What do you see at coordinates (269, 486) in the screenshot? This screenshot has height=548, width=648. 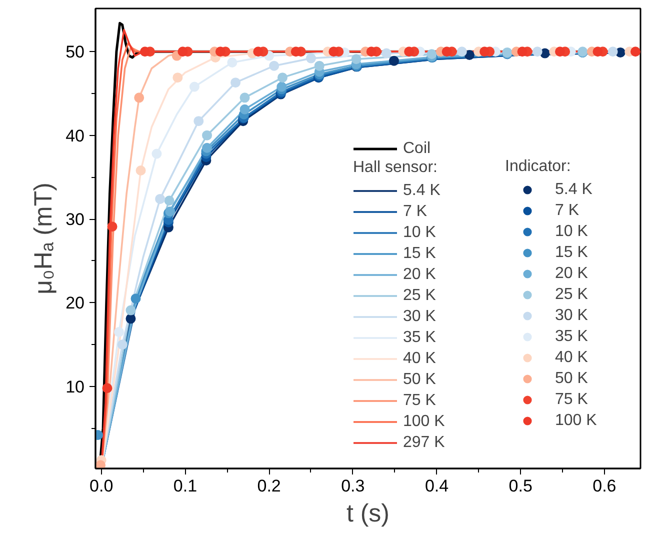 I see `x-tick-label: 0.2` at bounding box center [269, 486].